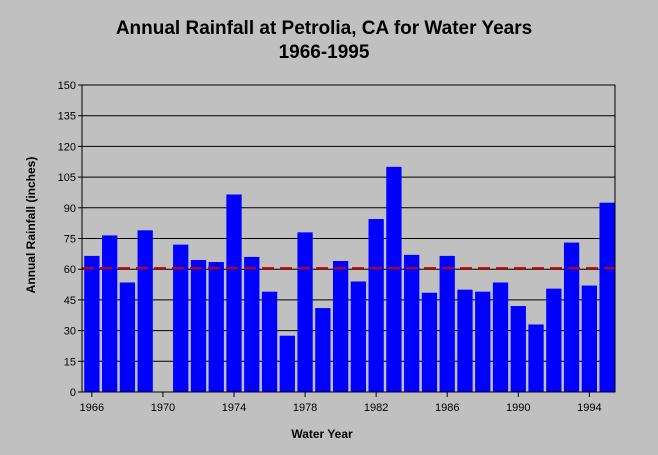 This screenshot has height=455, width=658. Describe the element at coordinates (429, 342) in the screenshot. I see `bar-1985` at that location.